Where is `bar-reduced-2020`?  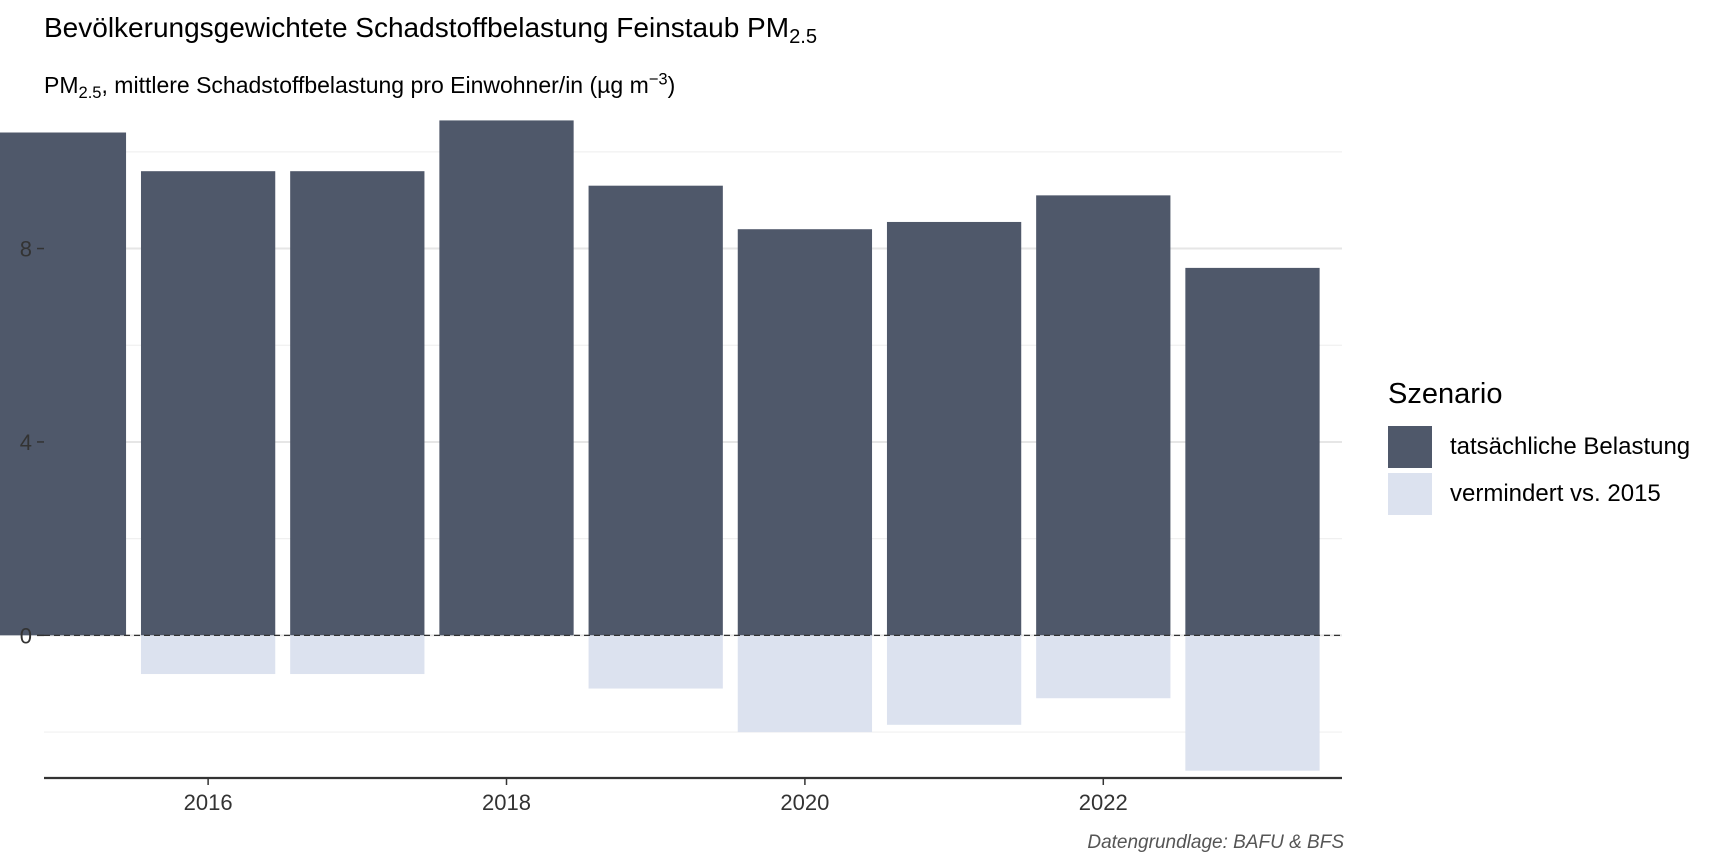
bar-reduced-2020 is located at coordinates (805, 684).